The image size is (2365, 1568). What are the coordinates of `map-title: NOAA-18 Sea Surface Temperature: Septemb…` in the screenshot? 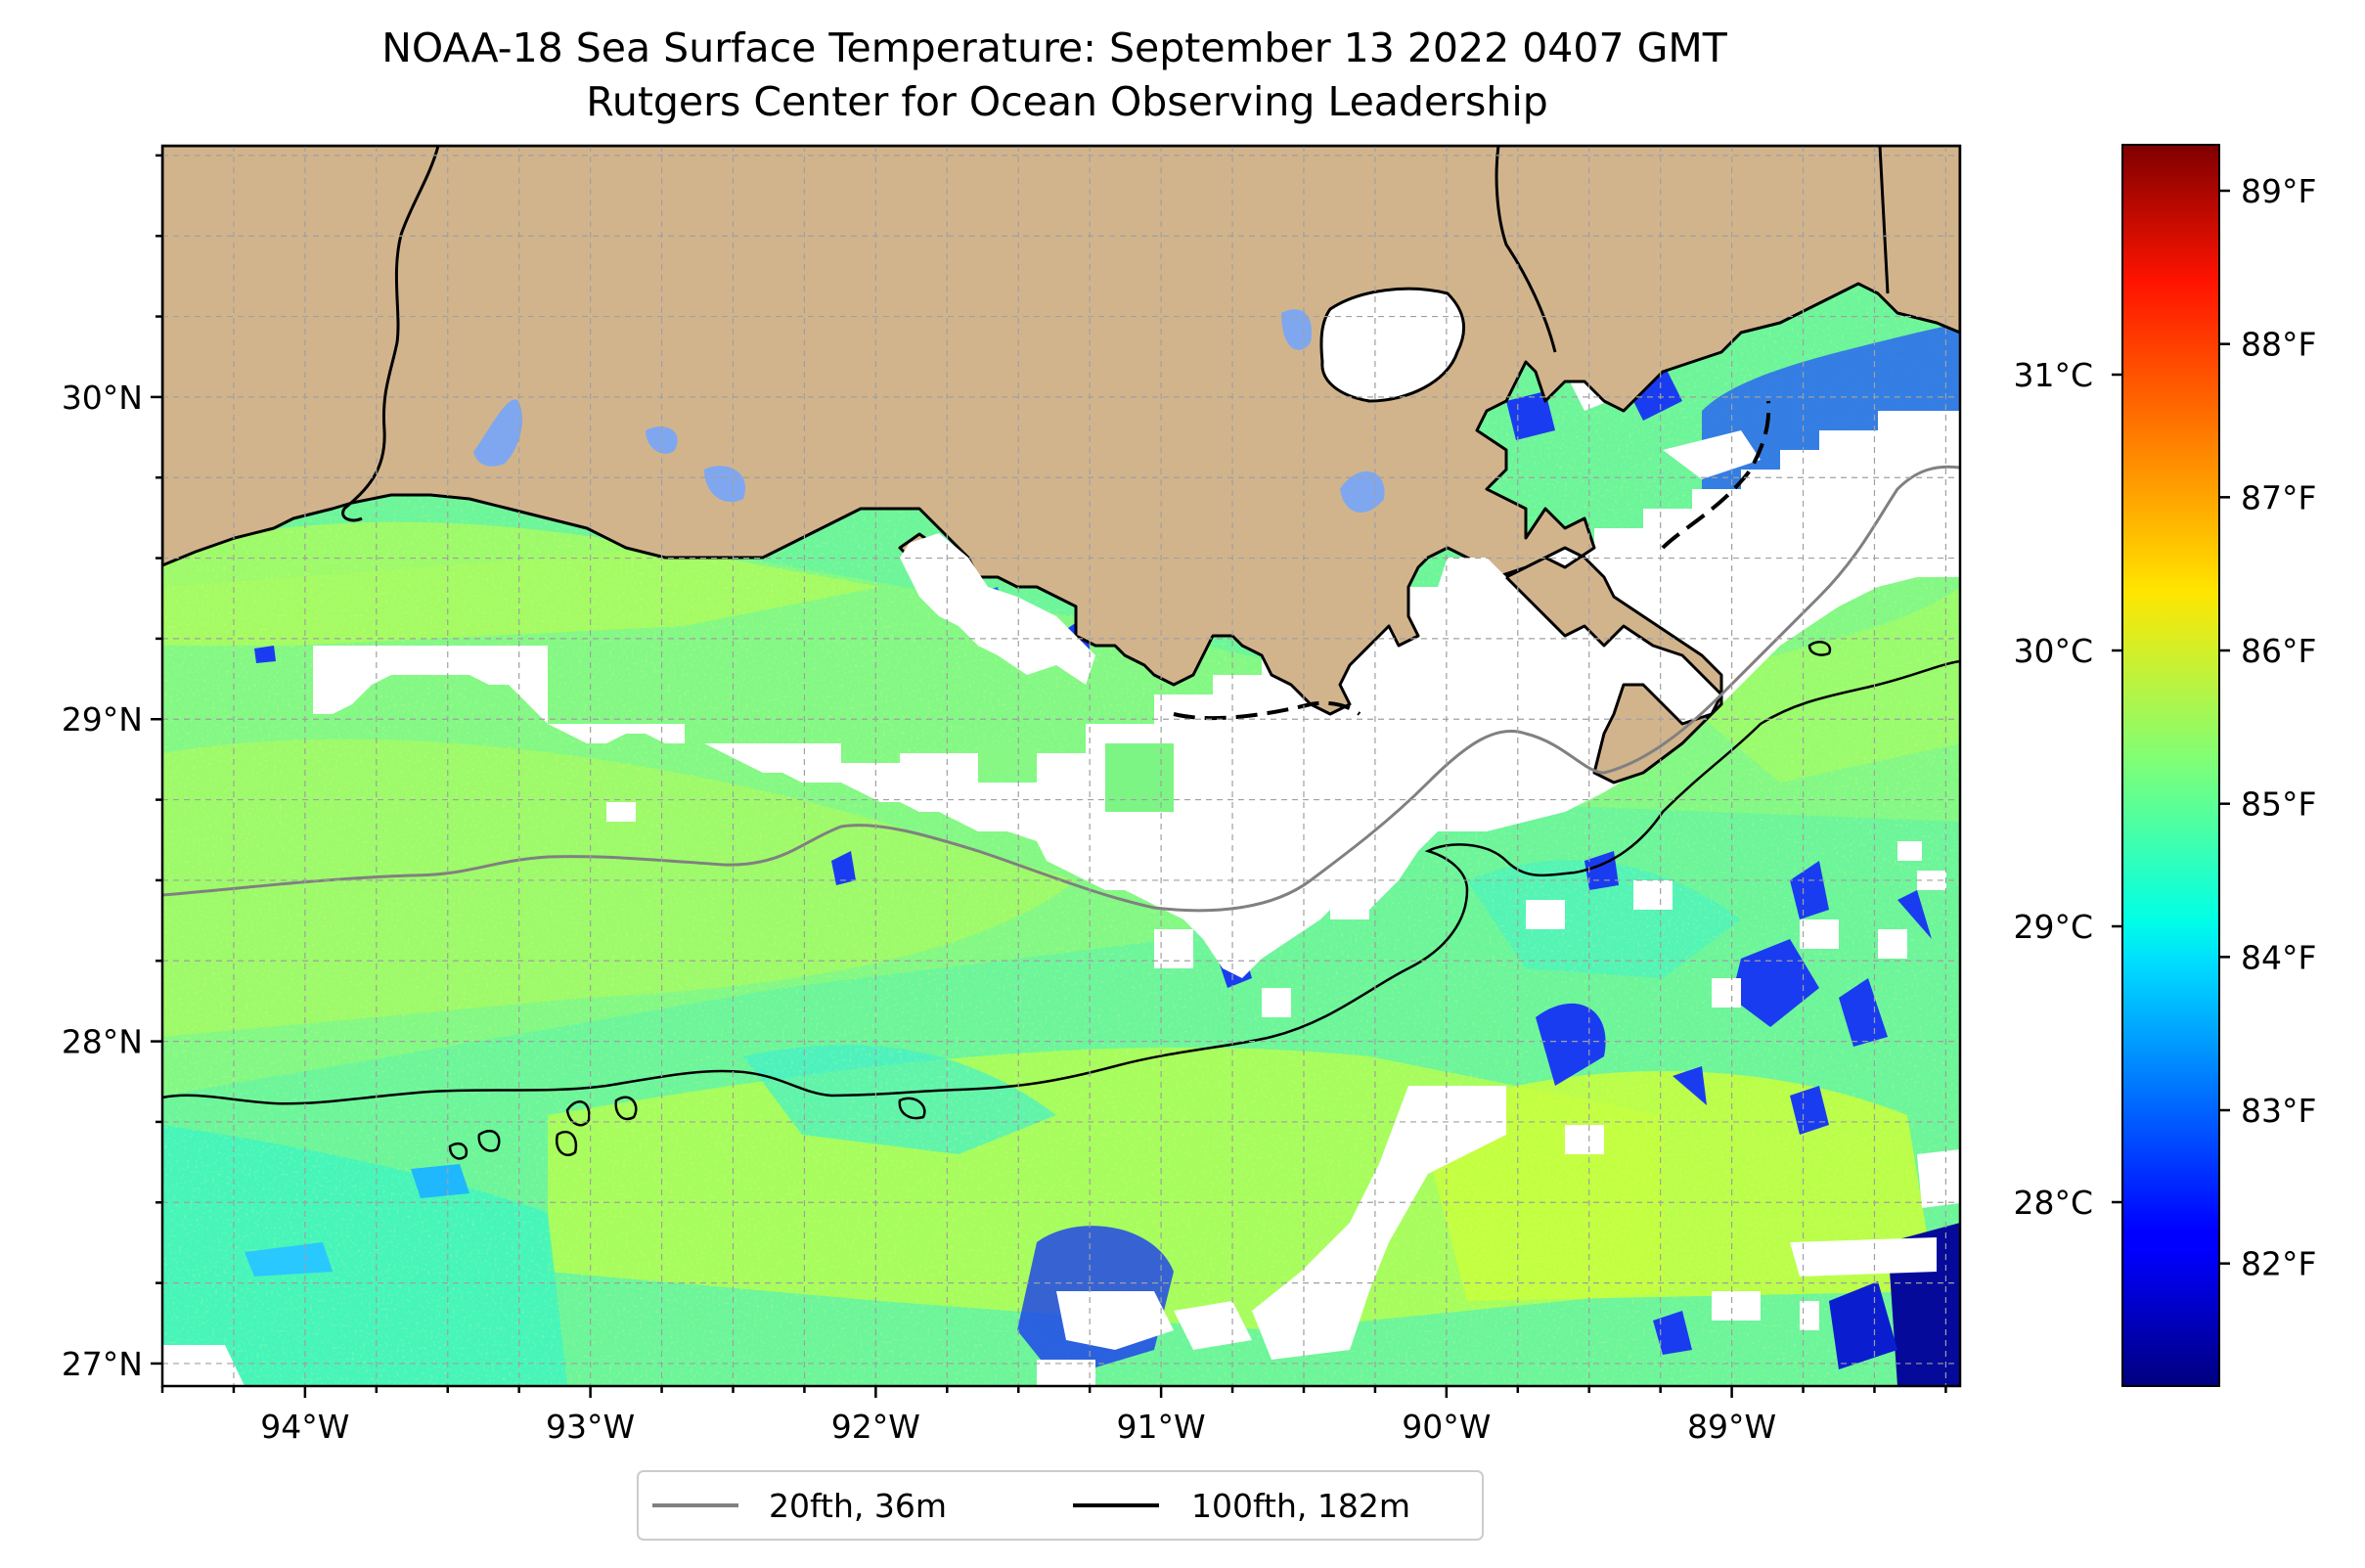 It's located at (1054, 47).